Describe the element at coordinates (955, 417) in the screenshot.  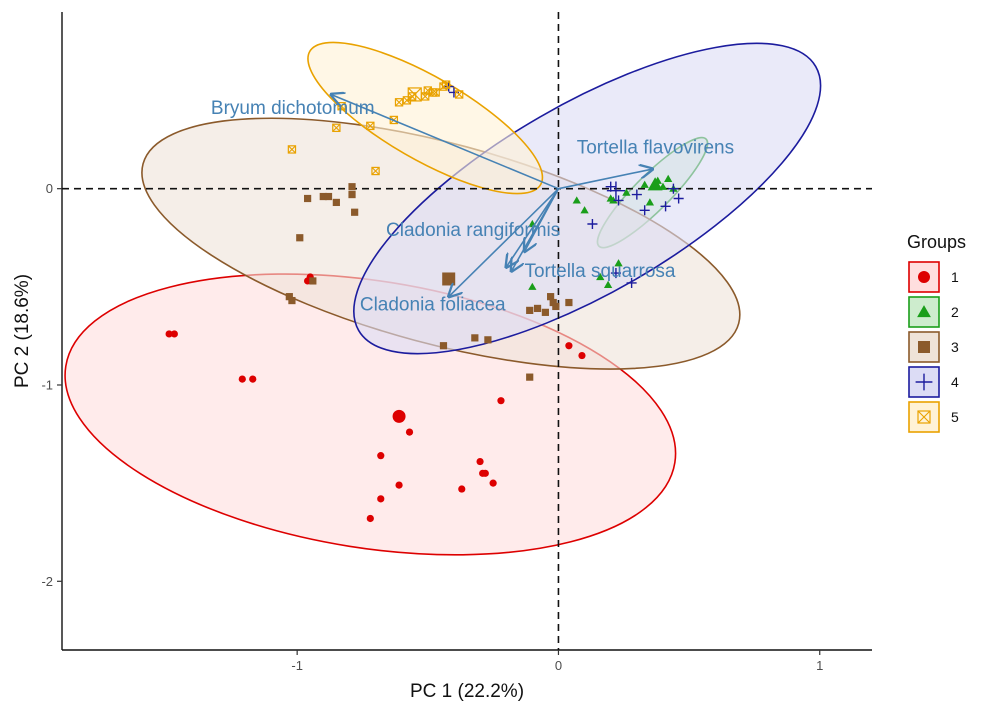
I see `legend-label-5: 5` at that location.